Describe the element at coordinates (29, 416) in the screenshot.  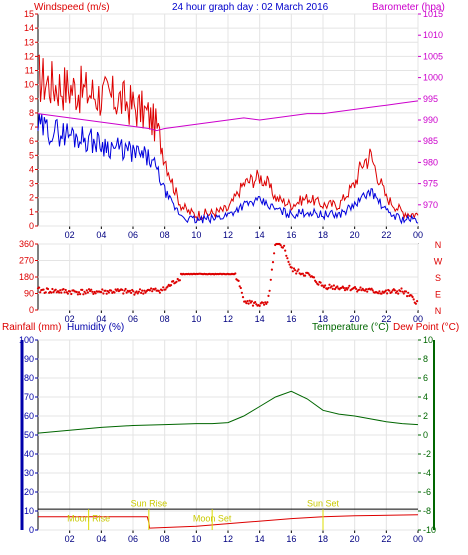
I see `humidity-ytick-label: 60` at that location.